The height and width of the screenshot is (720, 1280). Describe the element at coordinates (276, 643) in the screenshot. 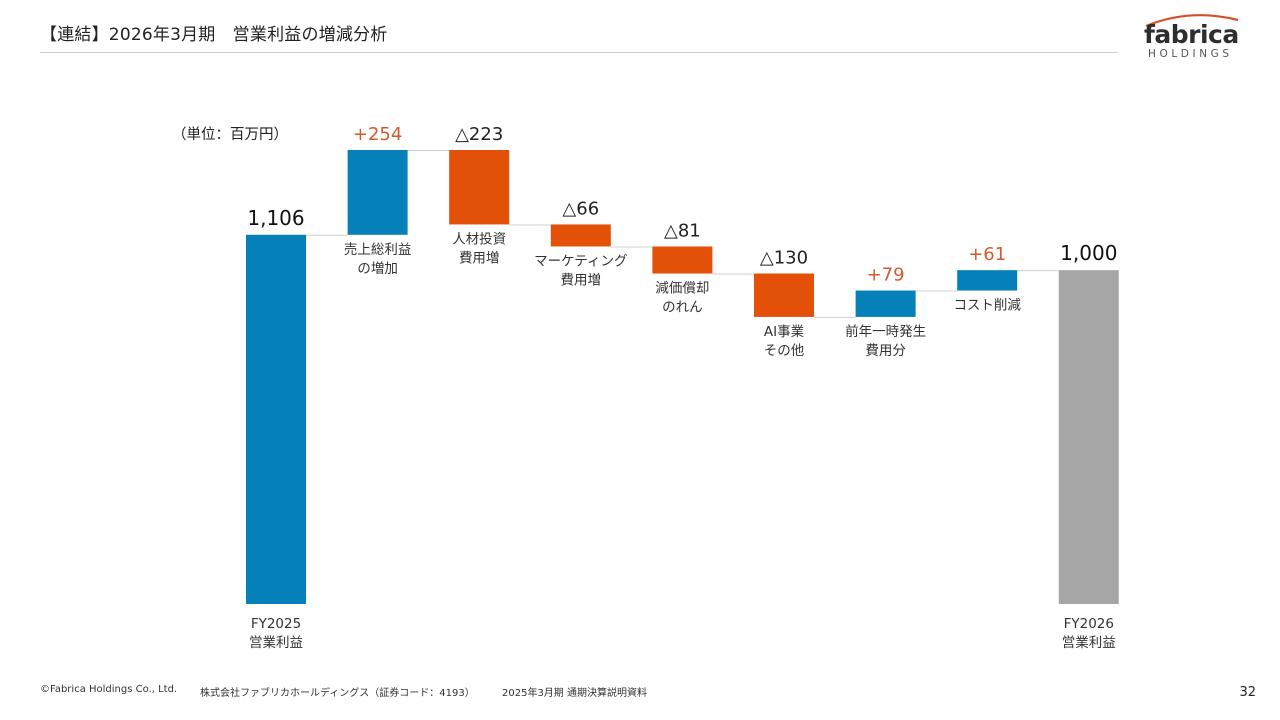

I see `category-label-1: 営業利益` at that location.